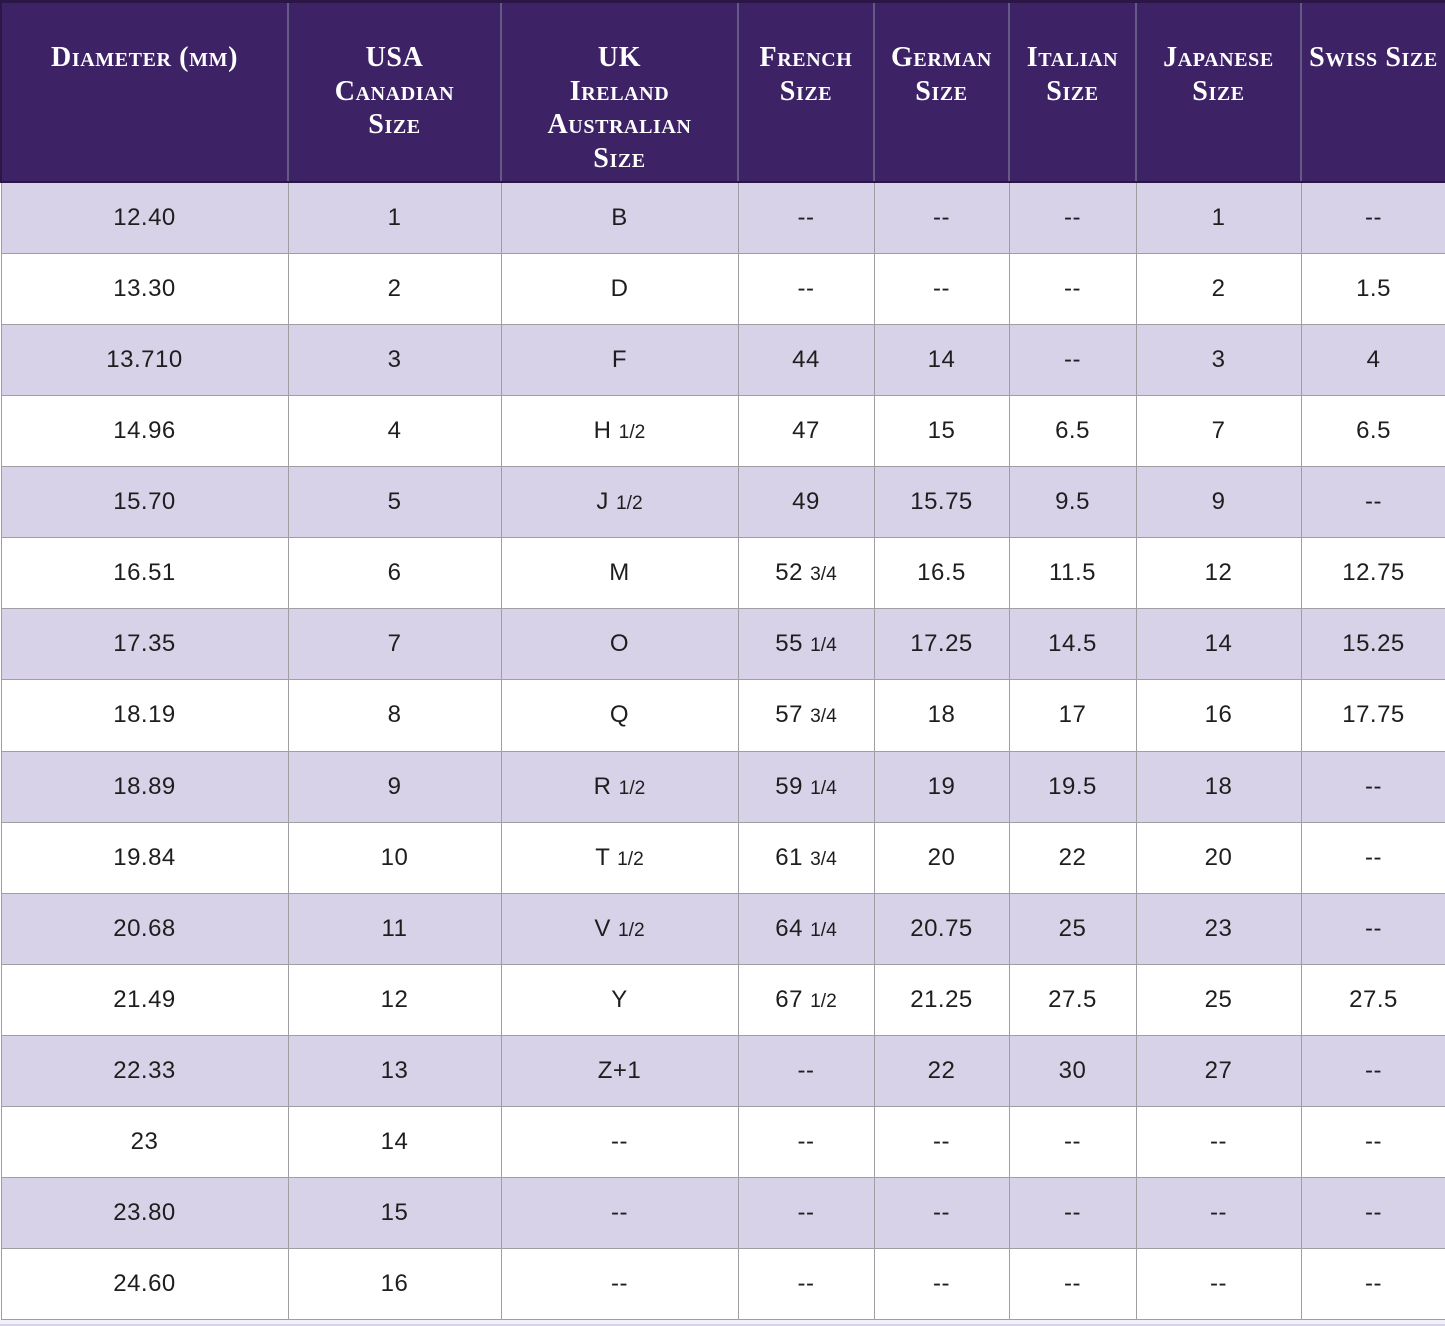  I want to click on table-cell-italian-size: 6.5, so click(1072, 431).